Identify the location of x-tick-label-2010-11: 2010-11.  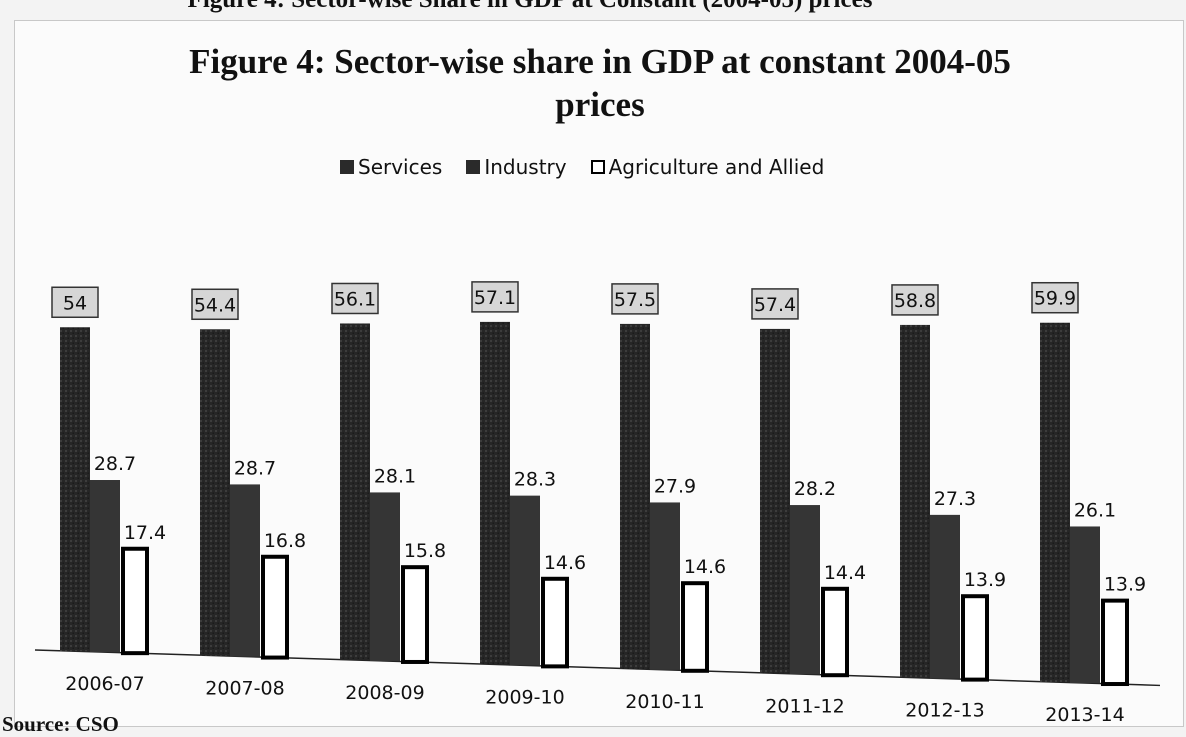
(664, 702).